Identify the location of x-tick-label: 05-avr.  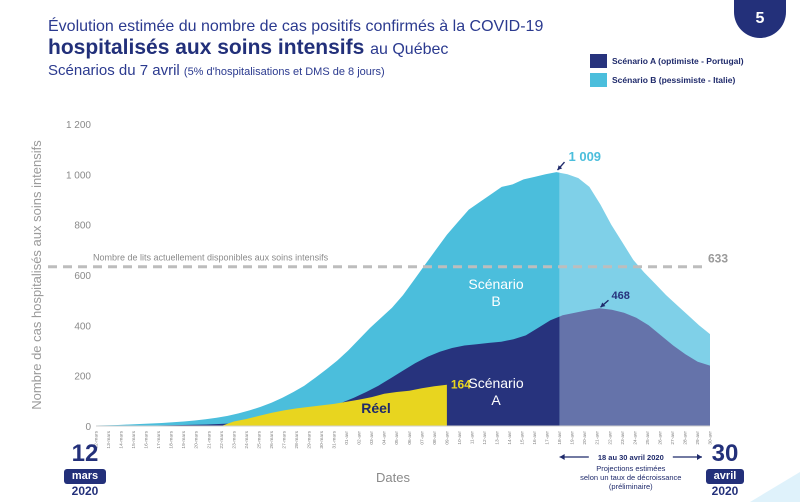
(397, 438).